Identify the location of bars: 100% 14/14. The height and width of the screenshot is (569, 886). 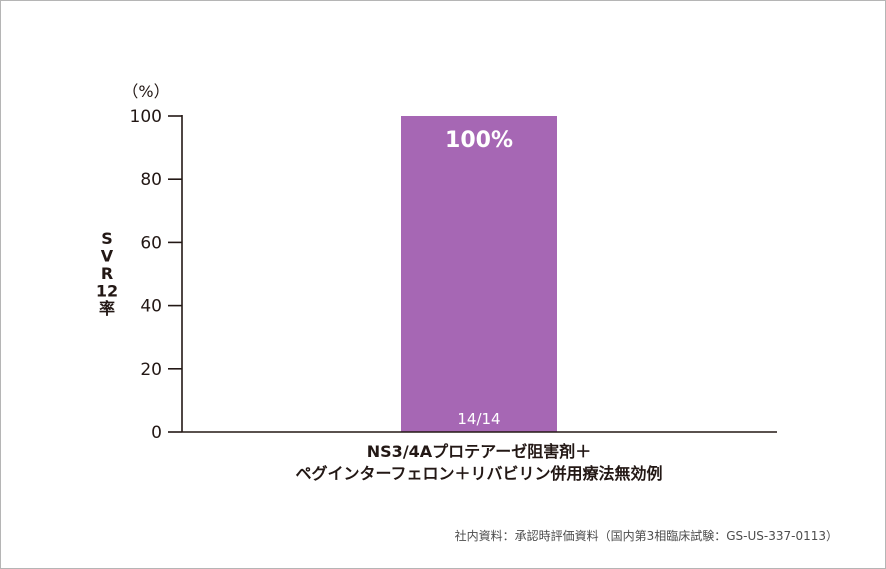
(479, 274).